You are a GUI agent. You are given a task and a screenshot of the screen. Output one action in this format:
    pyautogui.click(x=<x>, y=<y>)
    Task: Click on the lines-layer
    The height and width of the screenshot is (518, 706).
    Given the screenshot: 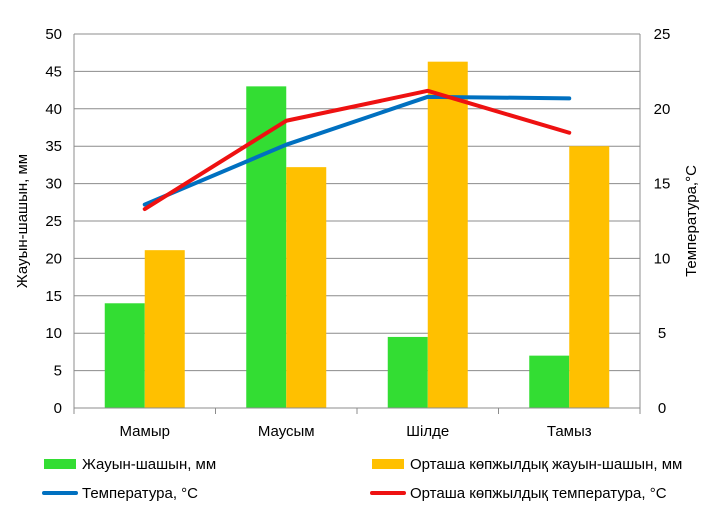 What is the action you would take?
    pyautogui.click(x=357, y=150)
    